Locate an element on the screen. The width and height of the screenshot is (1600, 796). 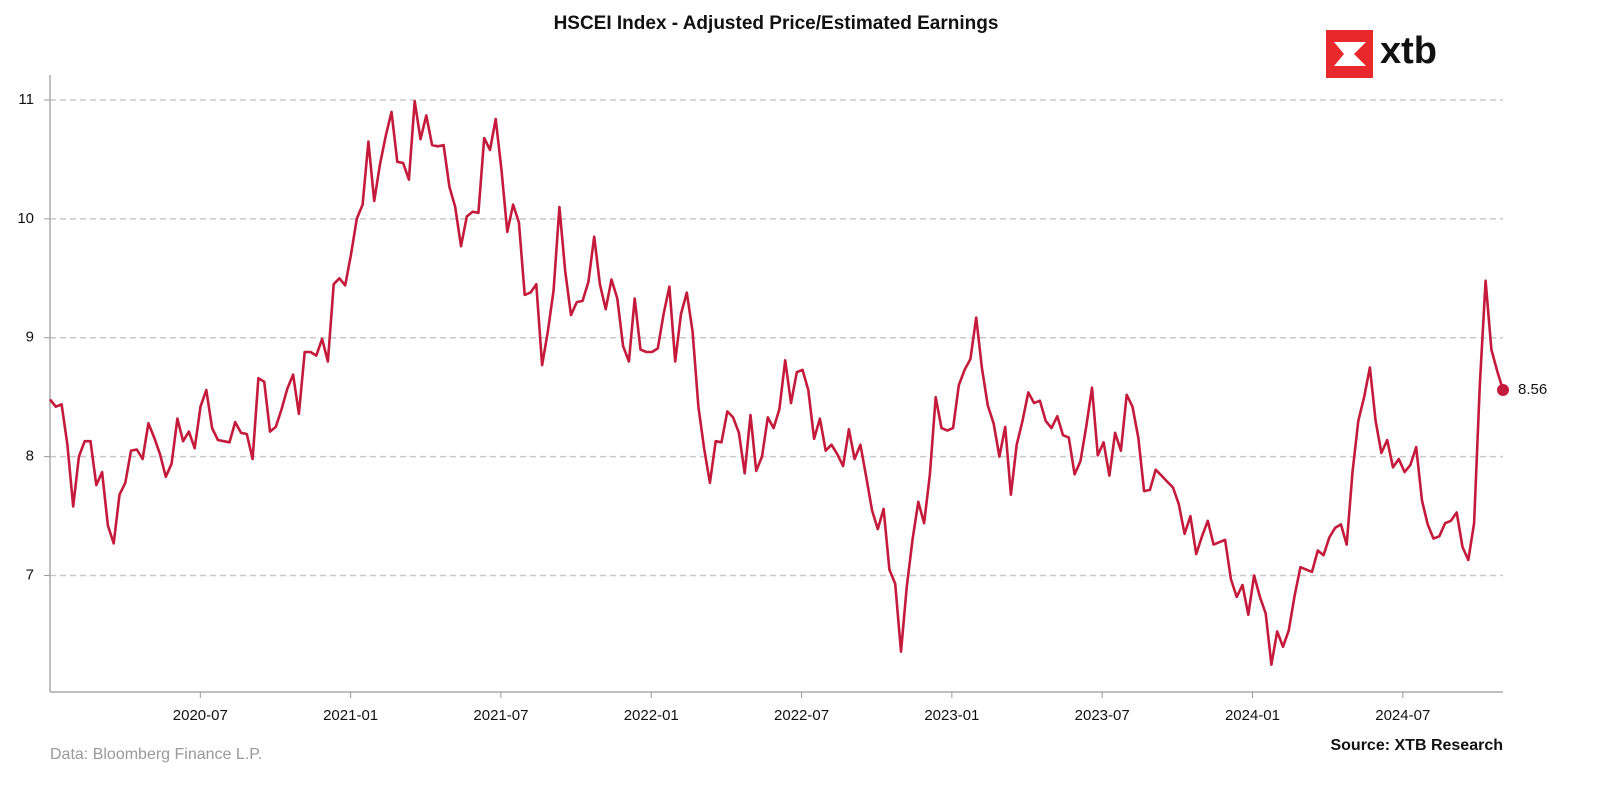
logo-text: xtb is located at coordinates (1408, 51).